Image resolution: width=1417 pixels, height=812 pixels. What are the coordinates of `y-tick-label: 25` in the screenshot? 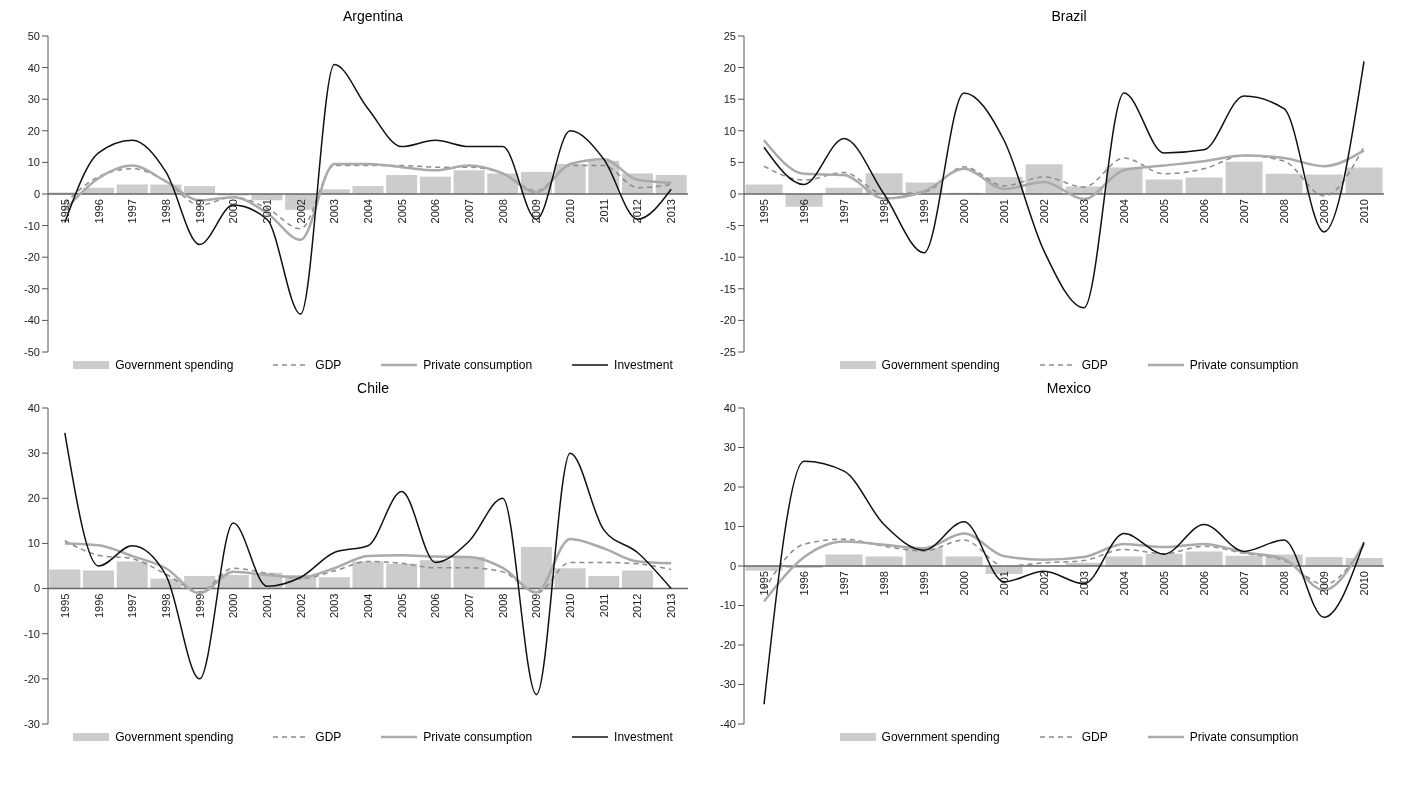 It's located at (729, 35).